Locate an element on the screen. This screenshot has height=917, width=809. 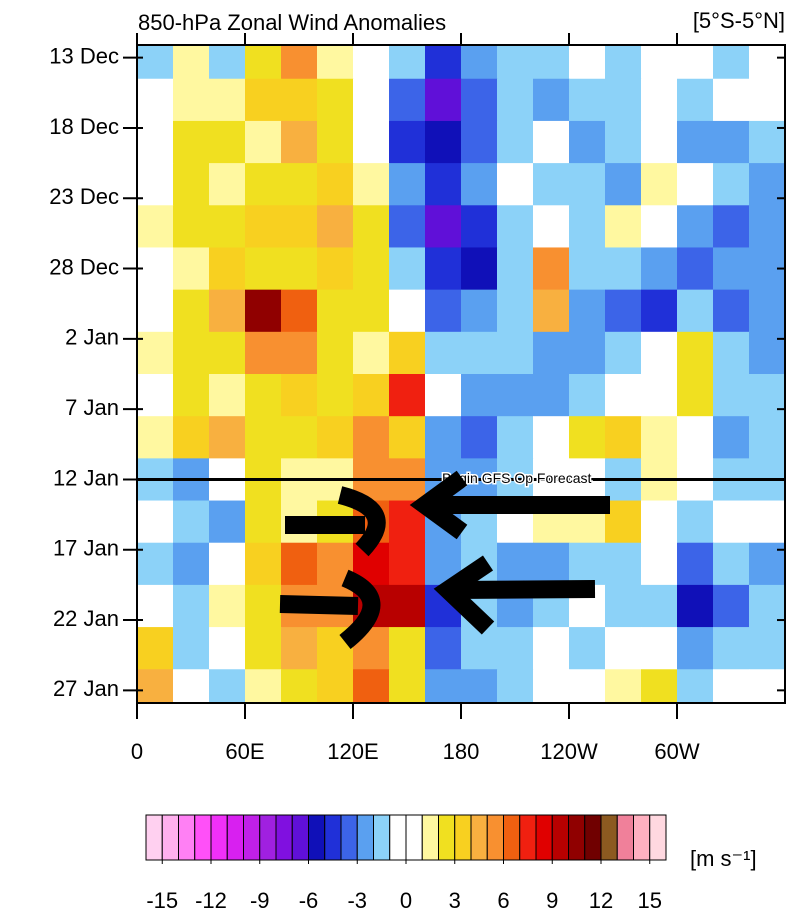
colorbar-tick-label: 0 is located at coordinates (406, 900).